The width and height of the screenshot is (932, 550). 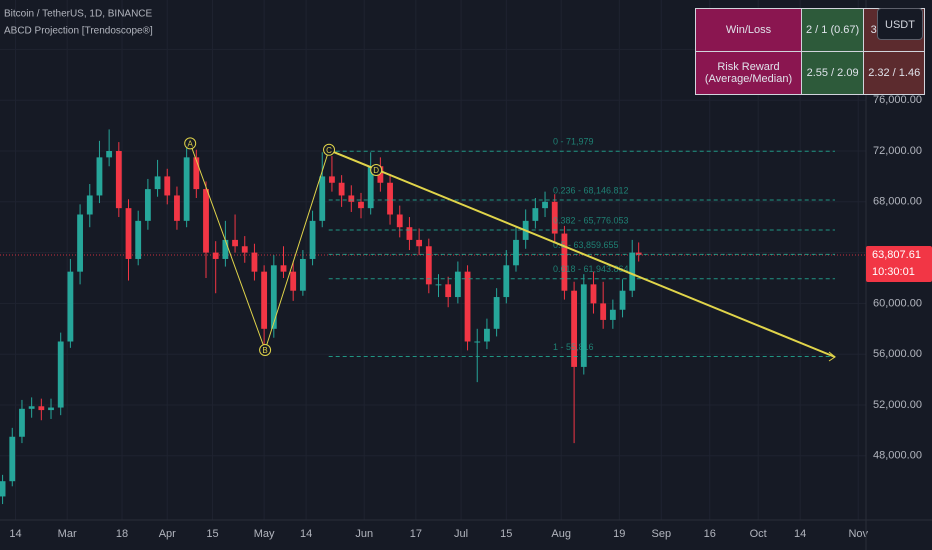 What do you see at coordinates (591, 269) in the screenshot?
I see `fib-label: 0.618 - 61,943.864` at bounding box center [591, 269].